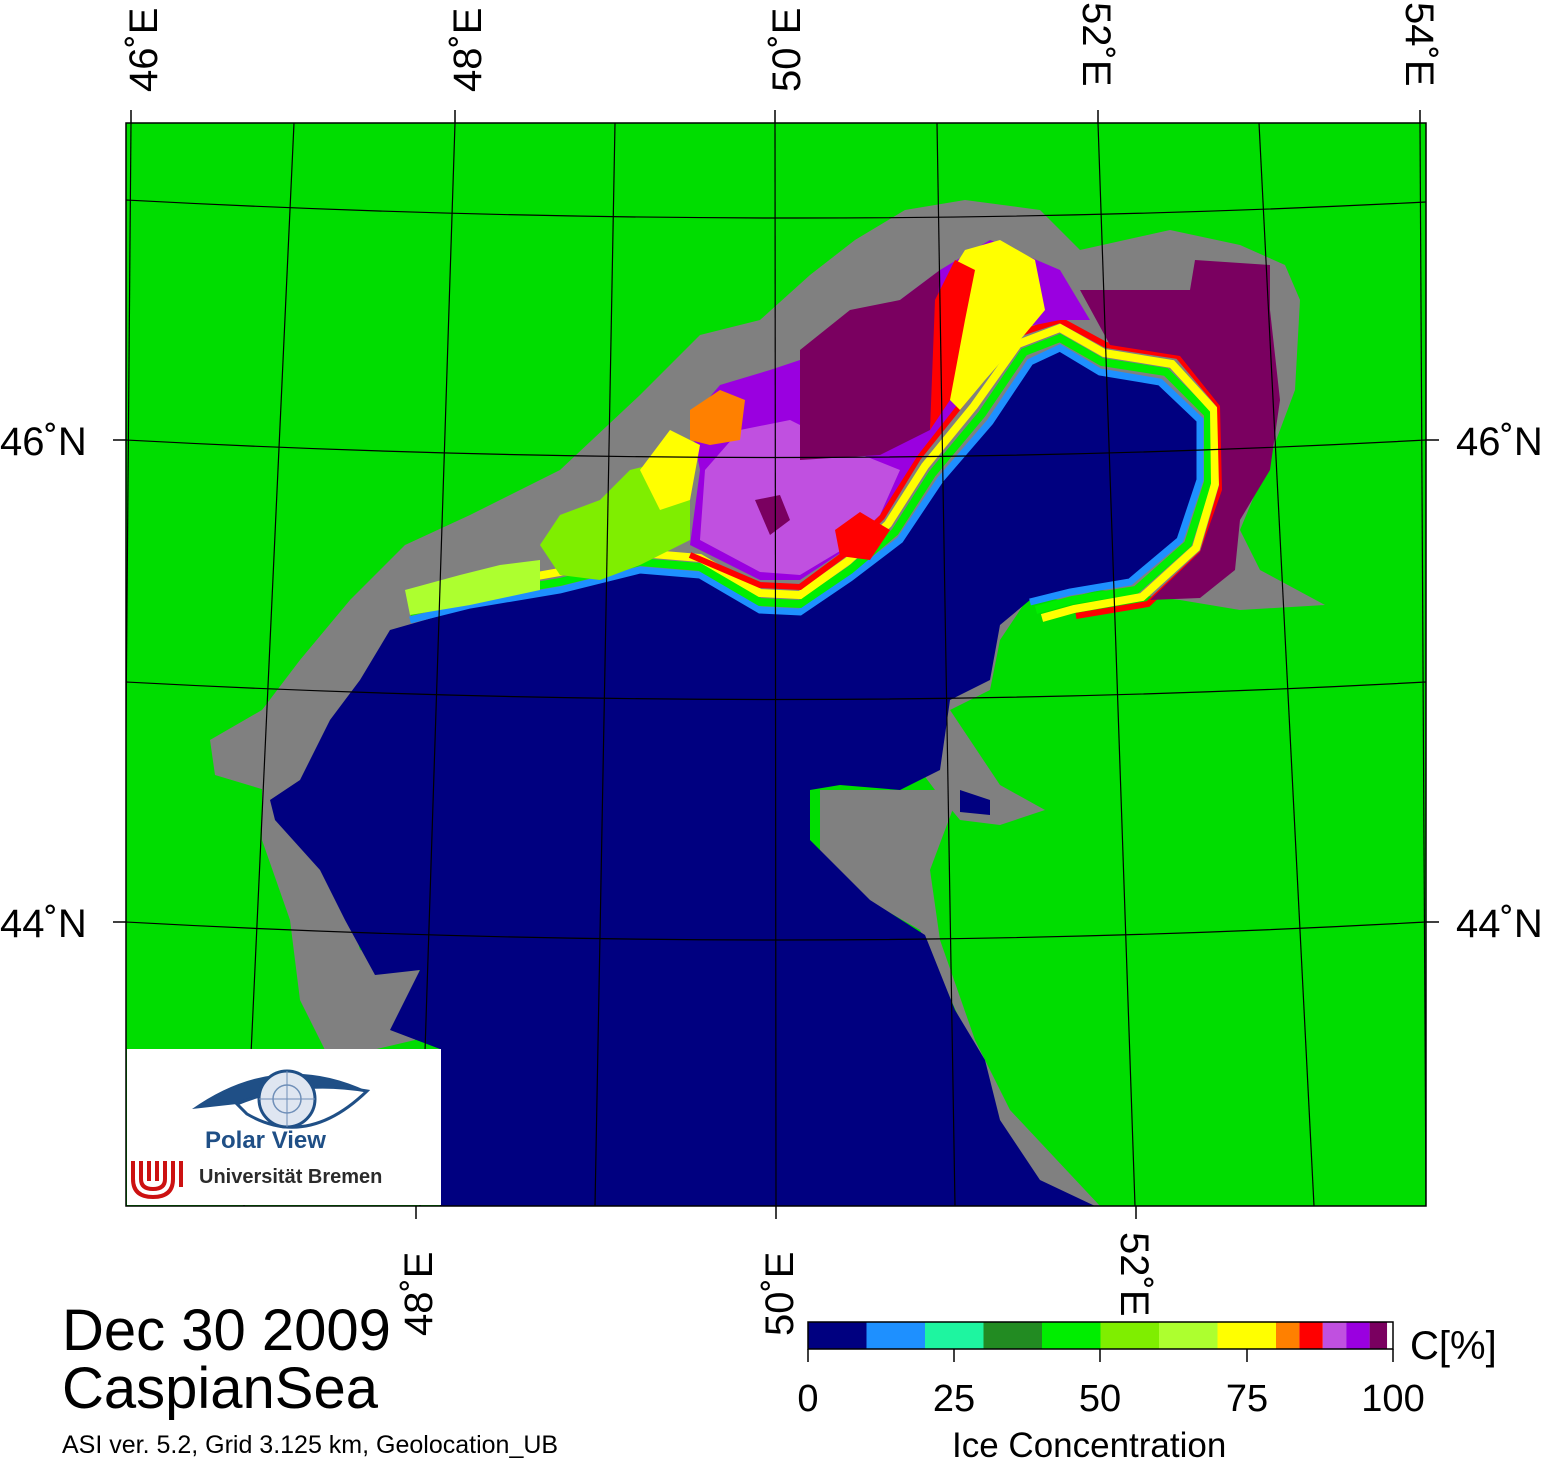  I want to click on lon-label-top-54: 54˚E, so click(1419, 44).